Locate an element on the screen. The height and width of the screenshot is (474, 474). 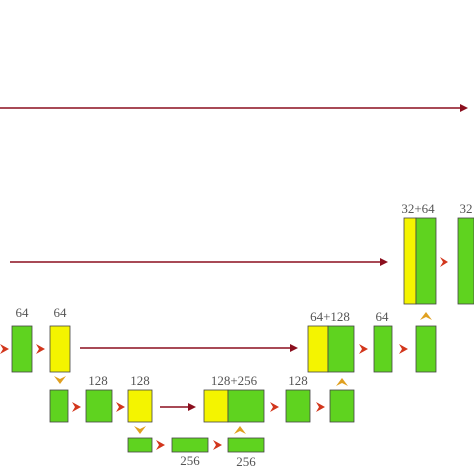
block-label: 64+128 is located at coordinates (330, 316).